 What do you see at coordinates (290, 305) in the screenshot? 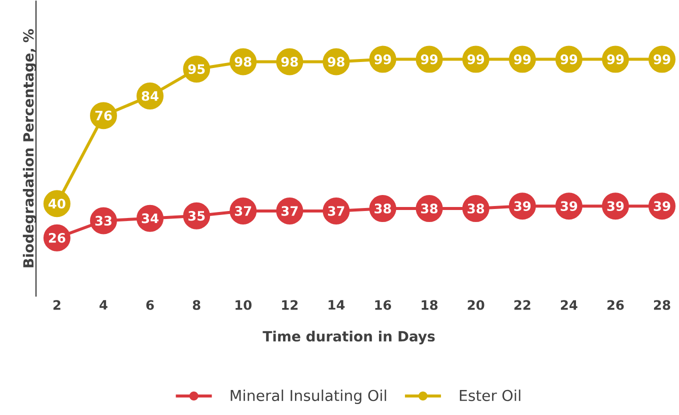
I see `x-tick-label: 12` at bounding box center [290, 305].